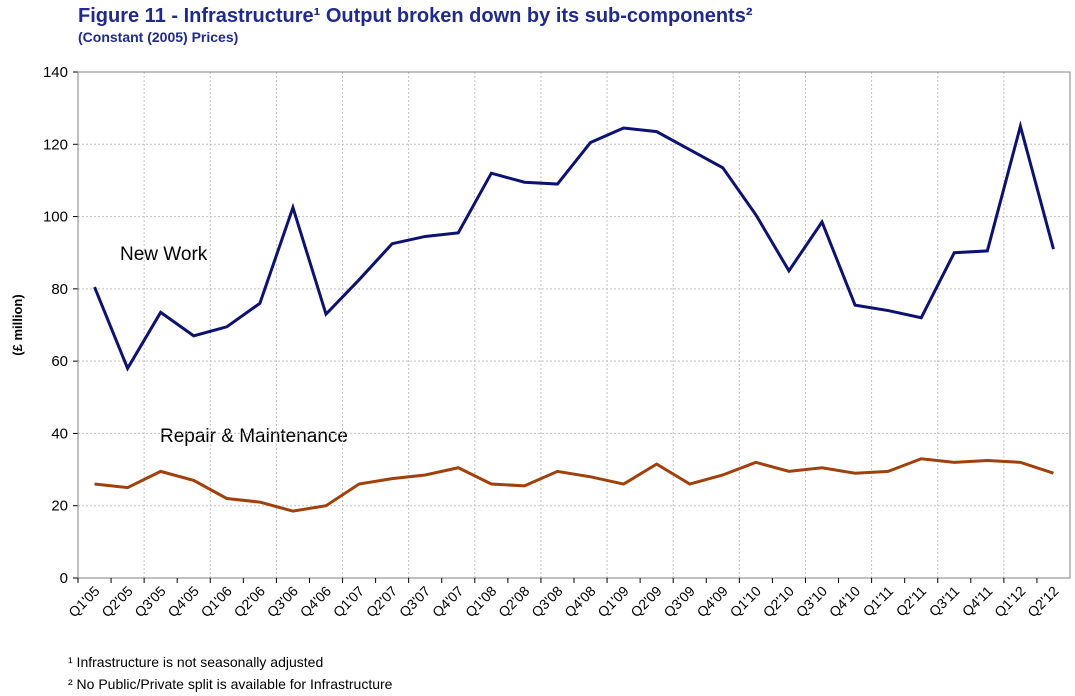 The height and width of the screenshot is (696, 1075). Describe the element at coordinates (64, 578) in the screenshot. I see `y-tick-label: 0` at that location.